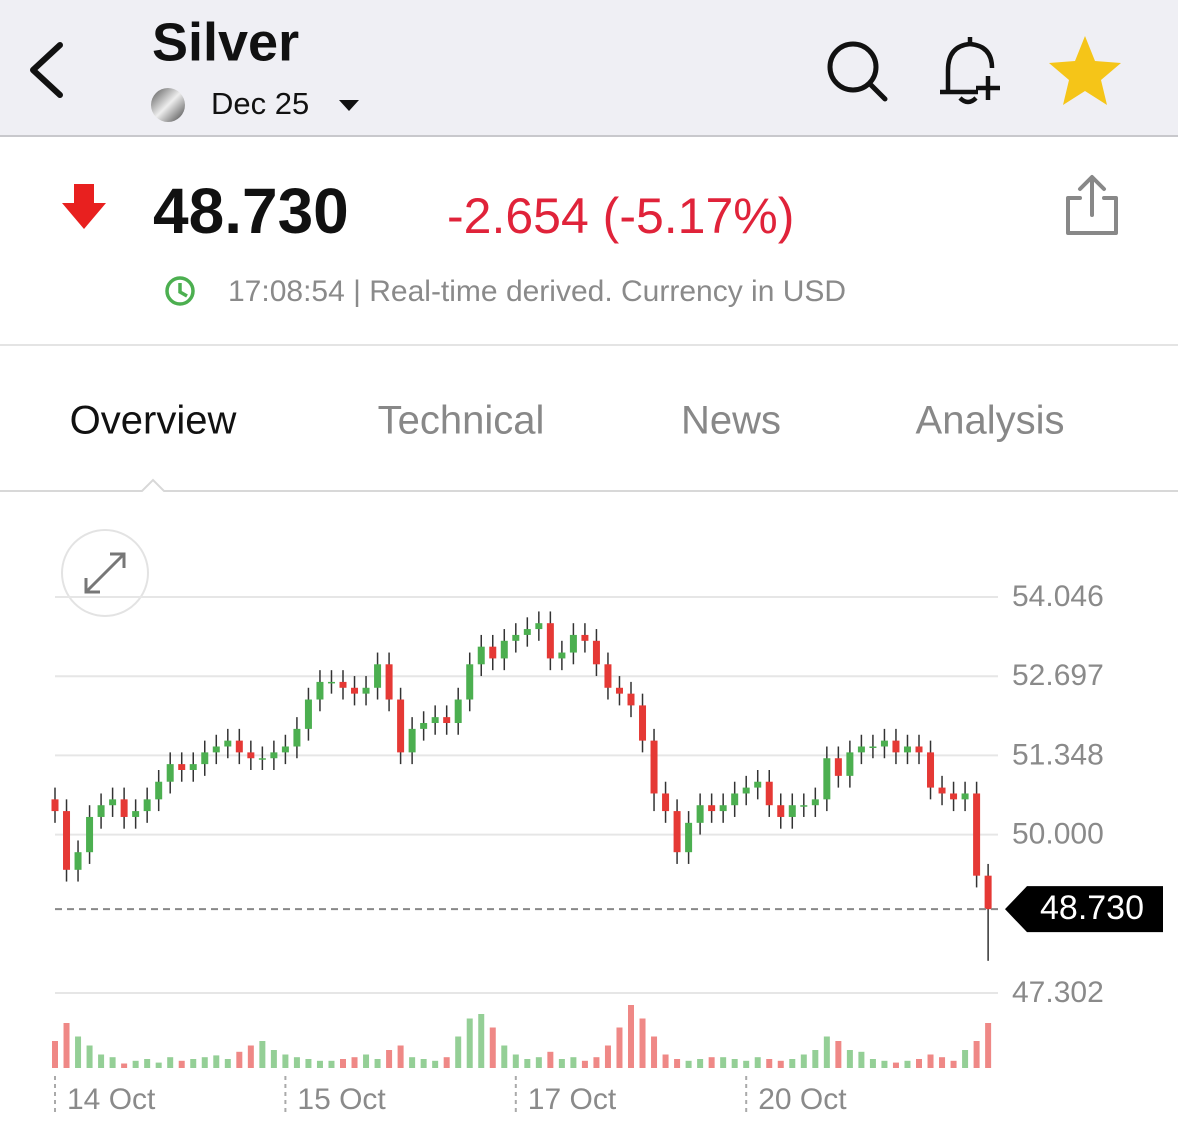  What do you see at coordinates (620, 216) in the screenshot?
I see `price-change: -2.654 (-5.17%)` at bounding box center [620, 216].